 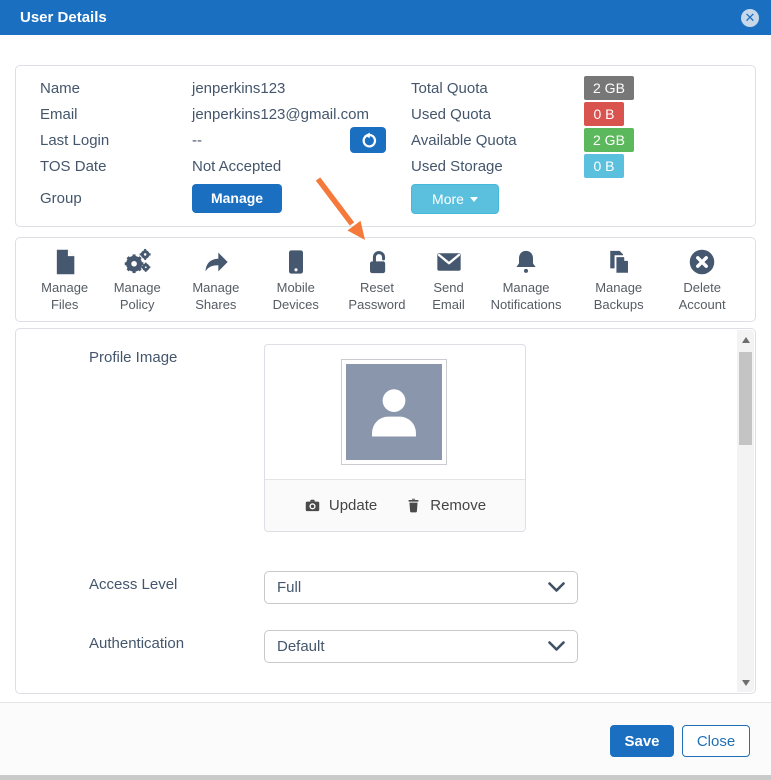 What do you see at coordinates (619, 262) in the screenshot?
I see `copy-icon` at bounding box center [619, 262].